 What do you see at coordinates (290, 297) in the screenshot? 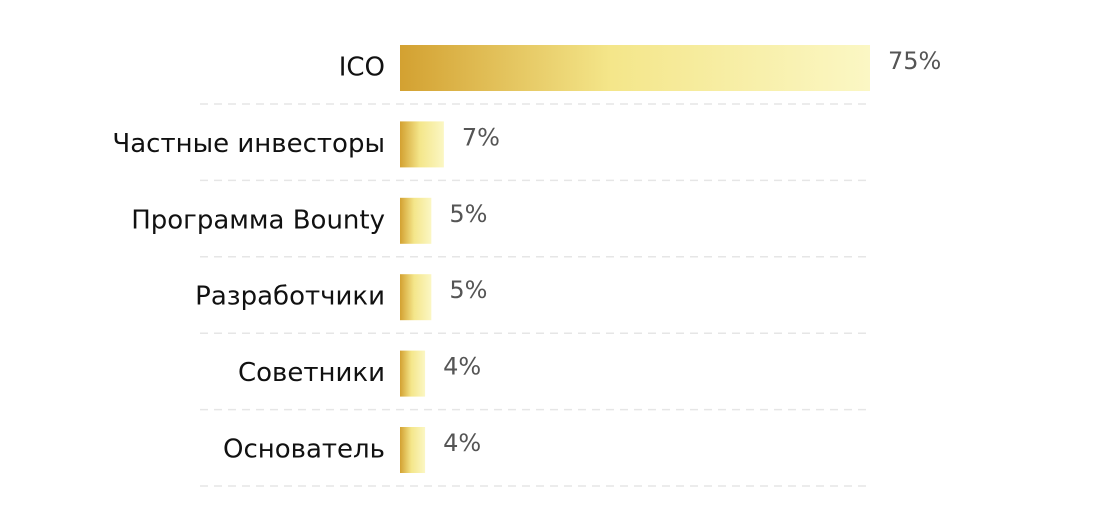
I see `category-label: Разработчики` at bounding box center [290, 297].